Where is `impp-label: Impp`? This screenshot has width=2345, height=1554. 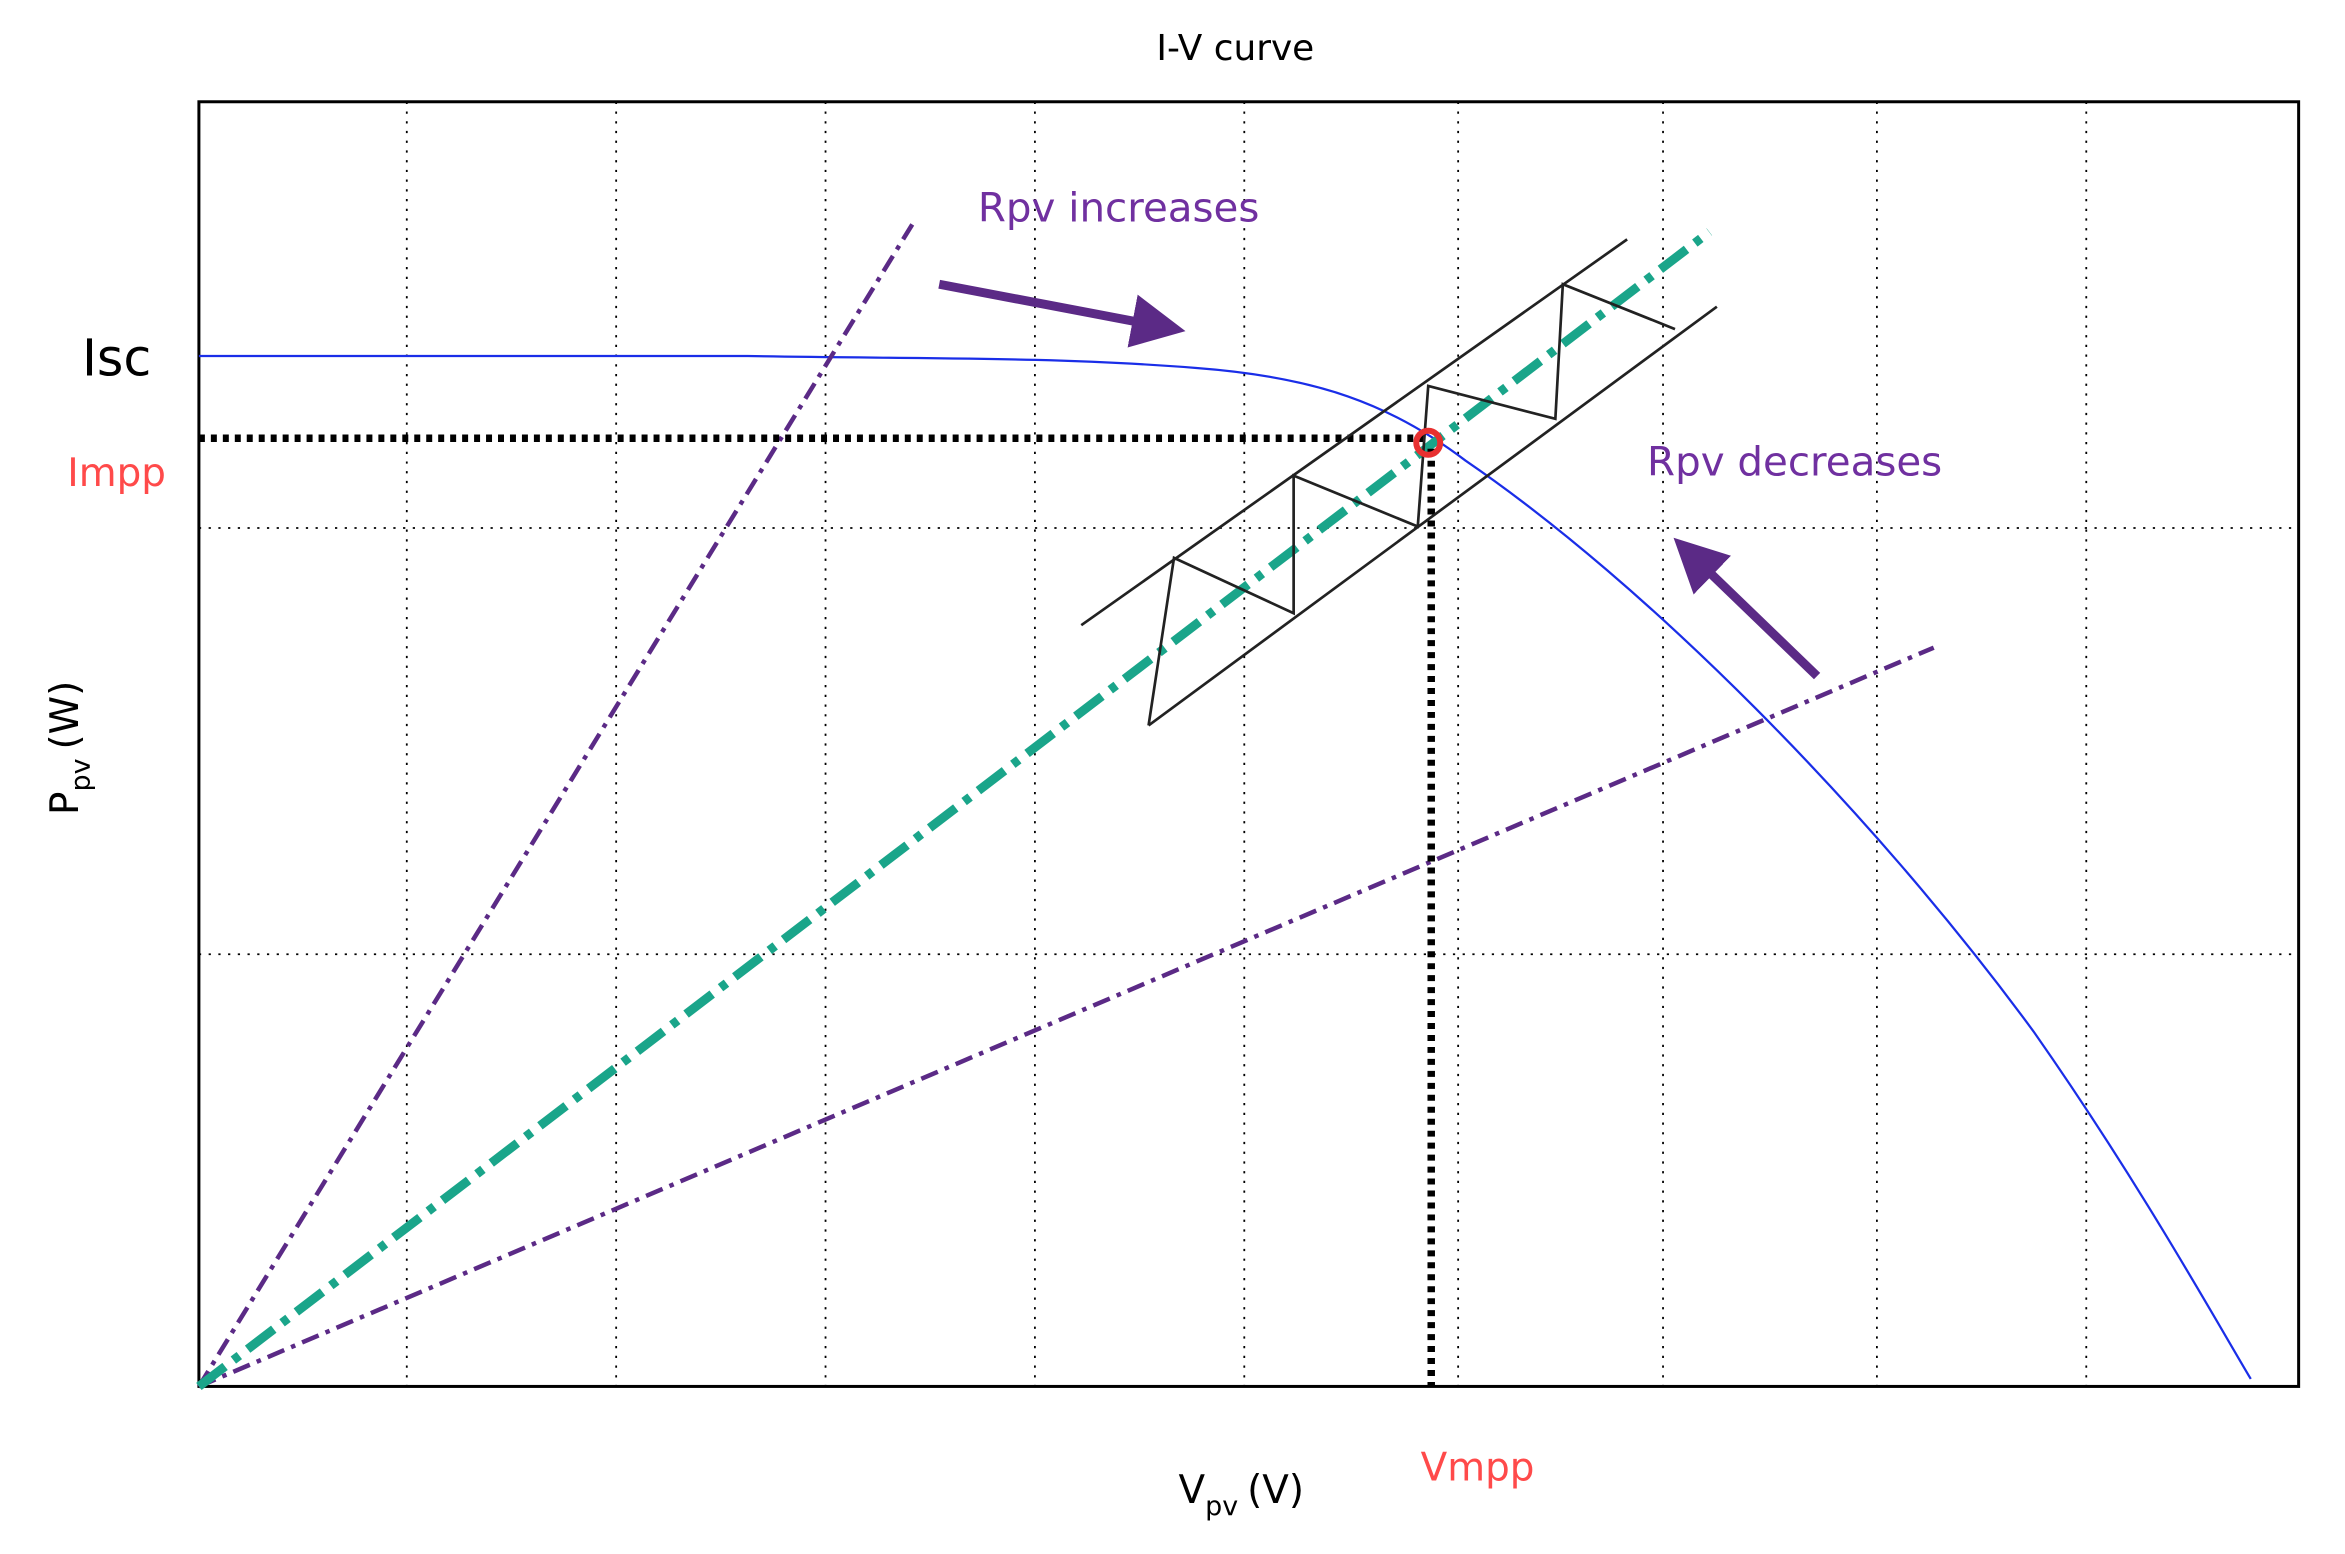
impp-label: Impp is located at coordinates (116, 473).